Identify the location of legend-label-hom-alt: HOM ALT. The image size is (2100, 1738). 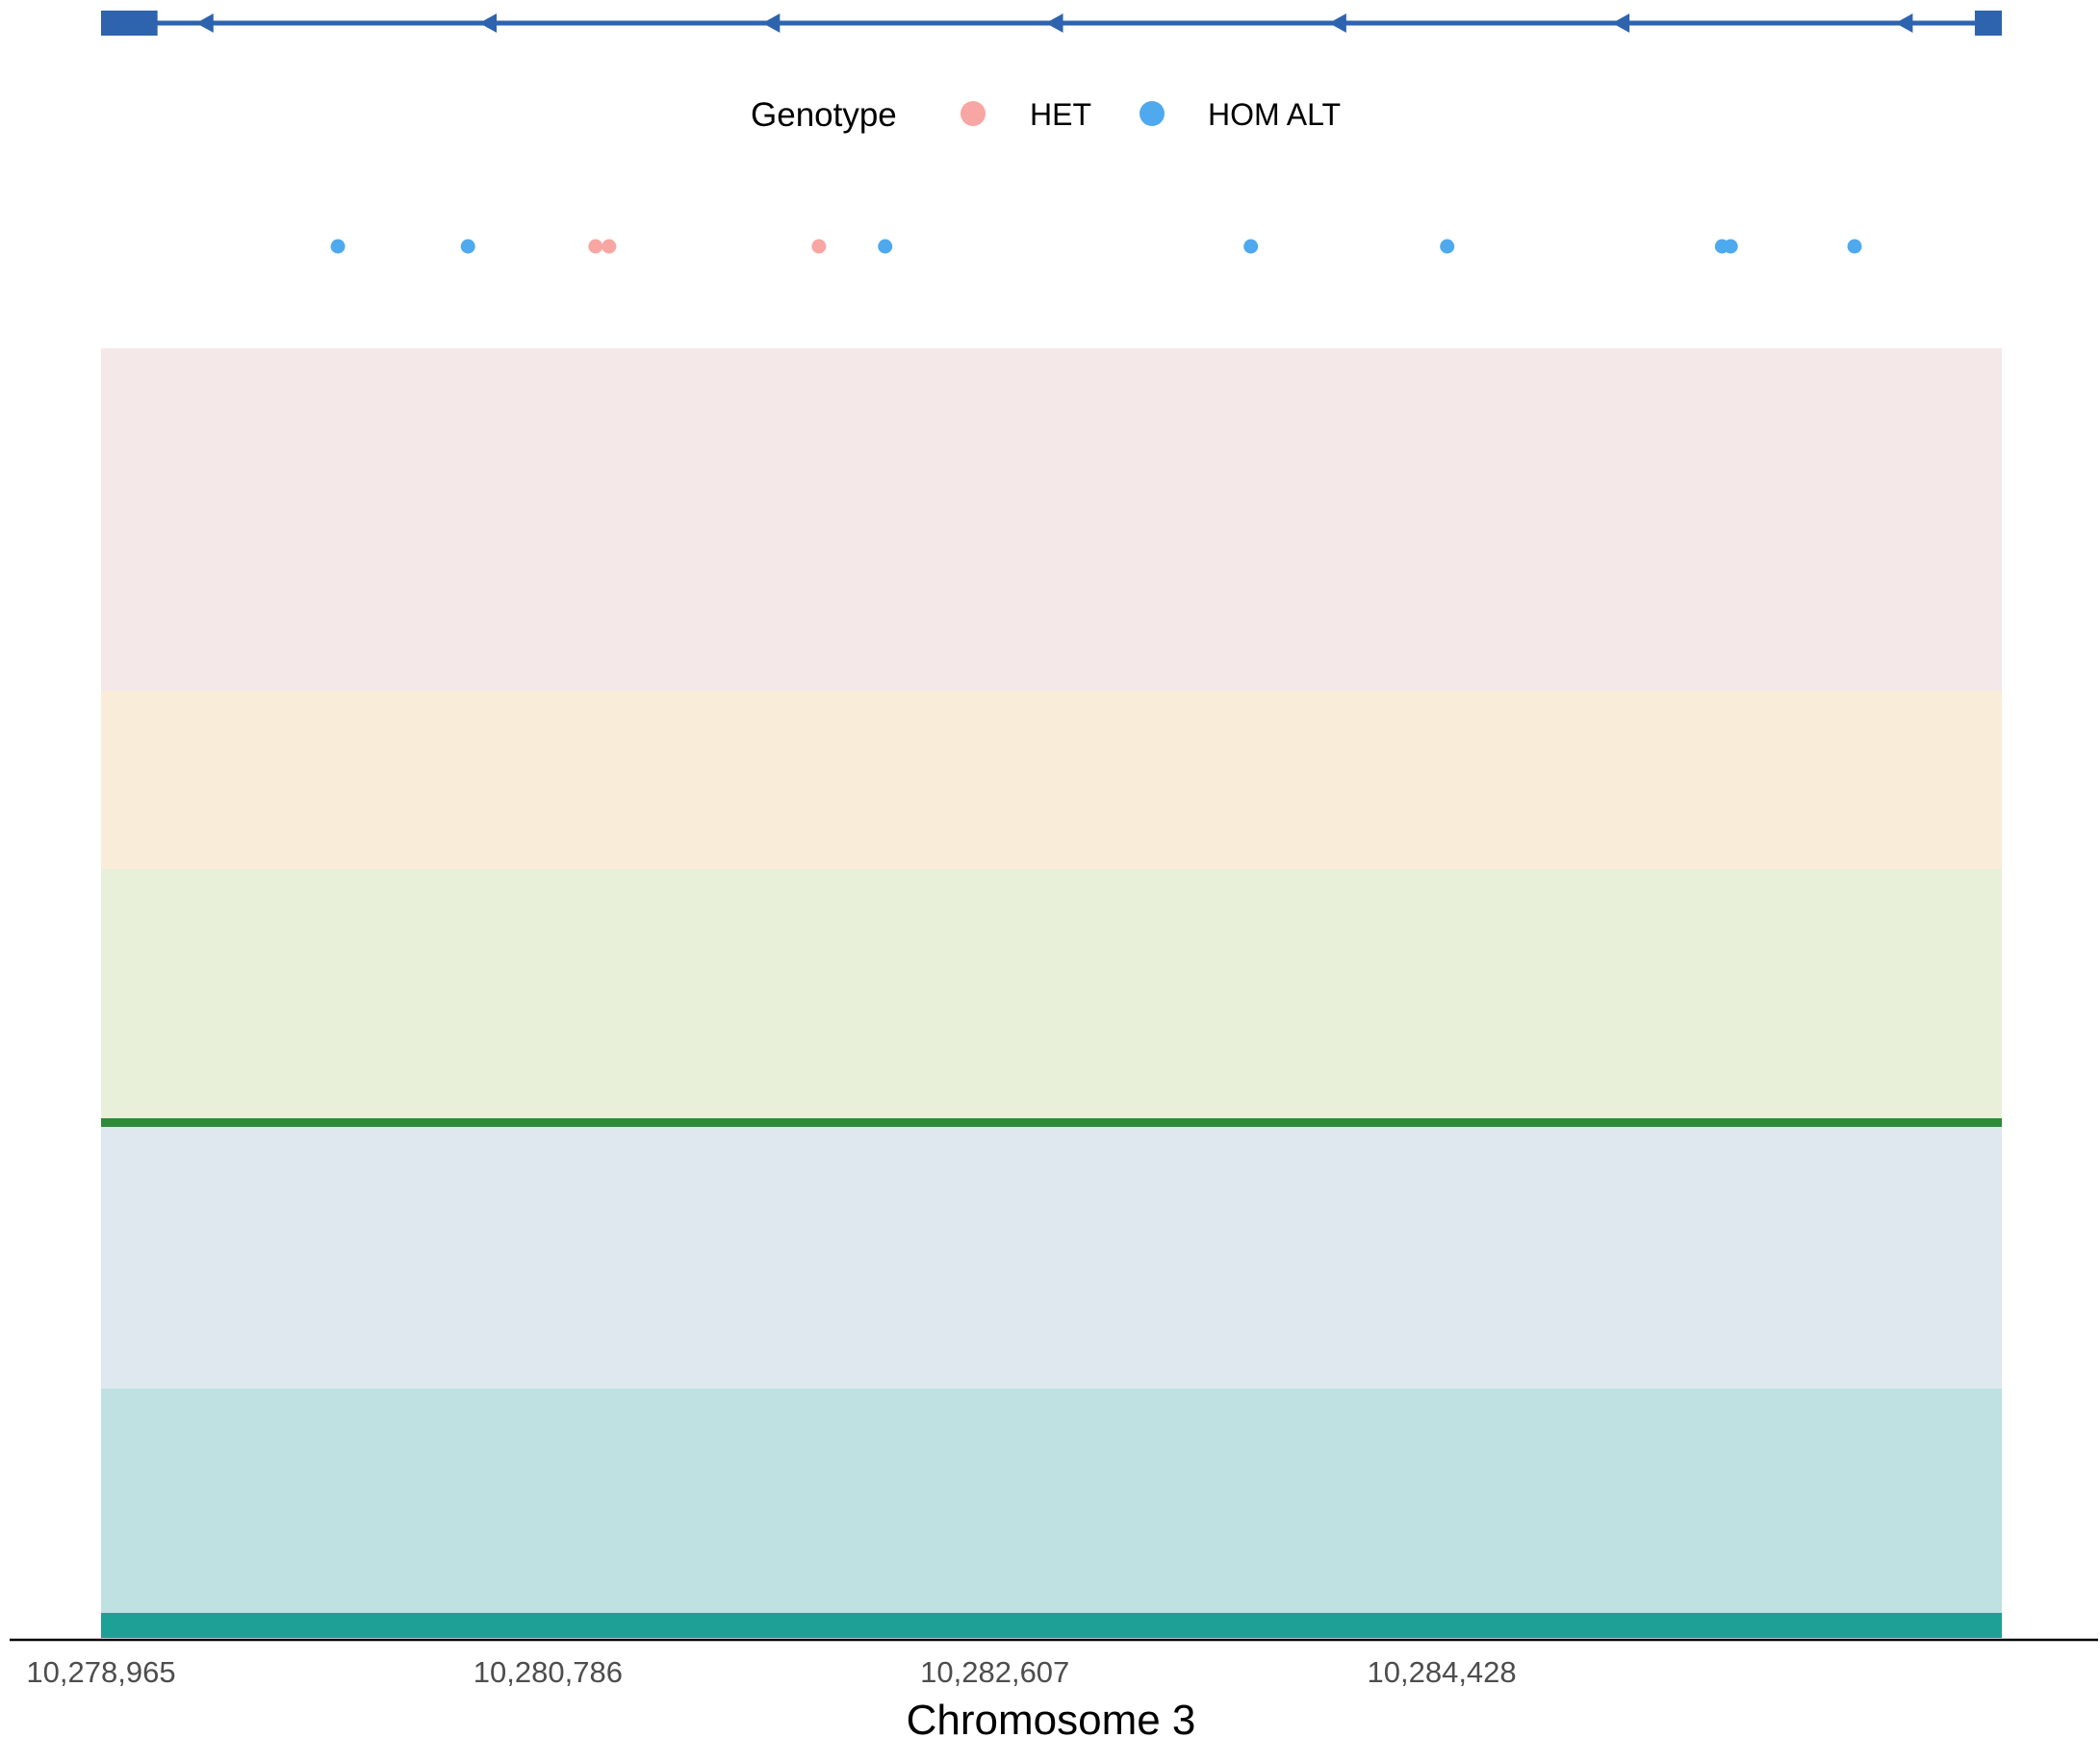
(1274, 114).